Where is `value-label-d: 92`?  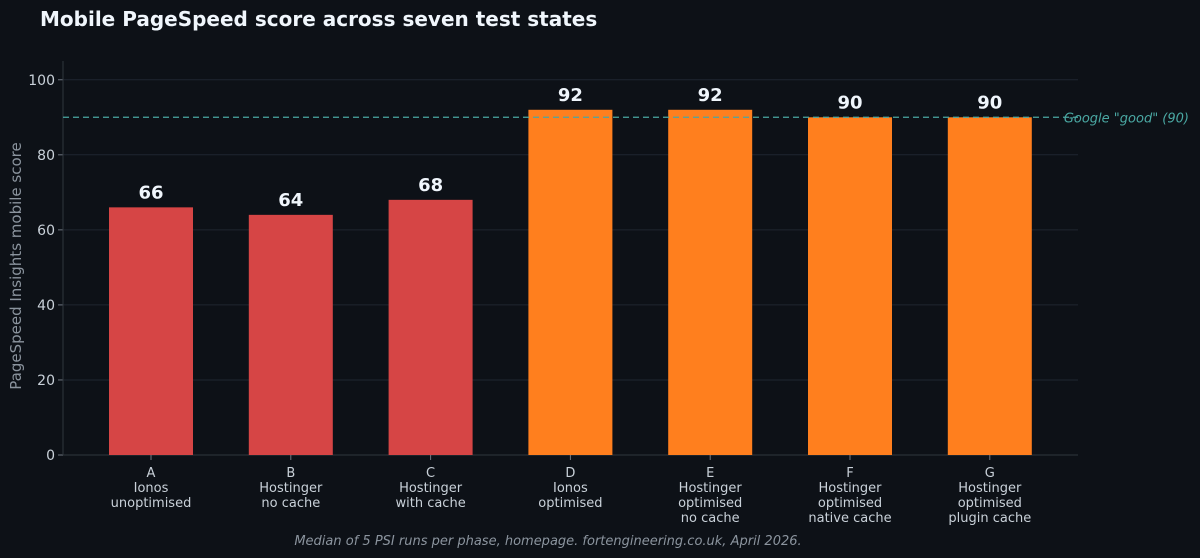 value-label-d: 92 is located at coordinates (570, 95).